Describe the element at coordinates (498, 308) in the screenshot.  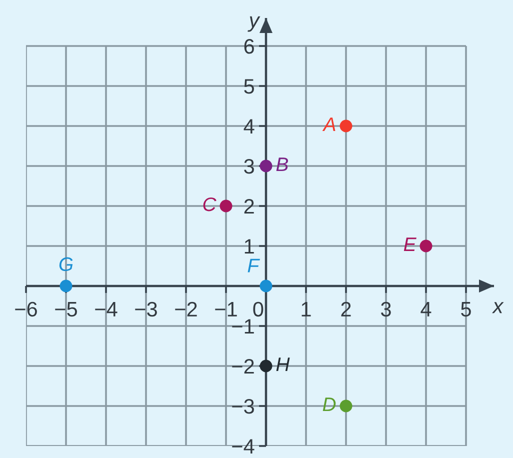
I see `x-axis-title: x` at that location.